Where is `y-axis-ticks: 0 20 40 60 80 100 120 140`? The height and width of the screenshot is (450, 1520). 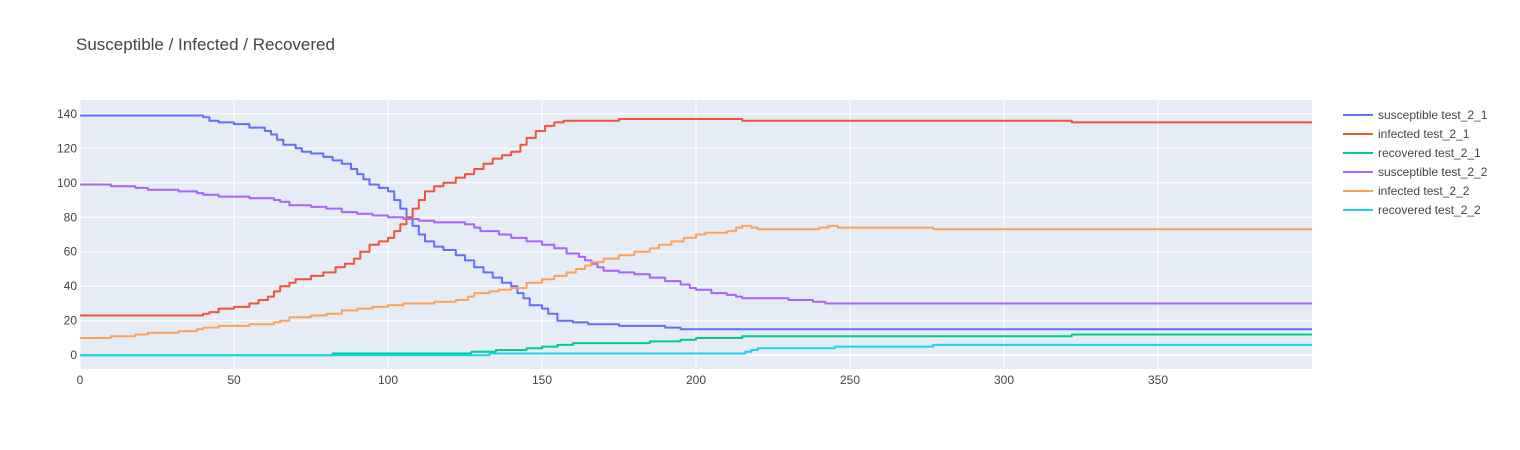
y-axis-ticks: 0 20 40 60 80 100 120 140 is located at coordinates (67, 234).